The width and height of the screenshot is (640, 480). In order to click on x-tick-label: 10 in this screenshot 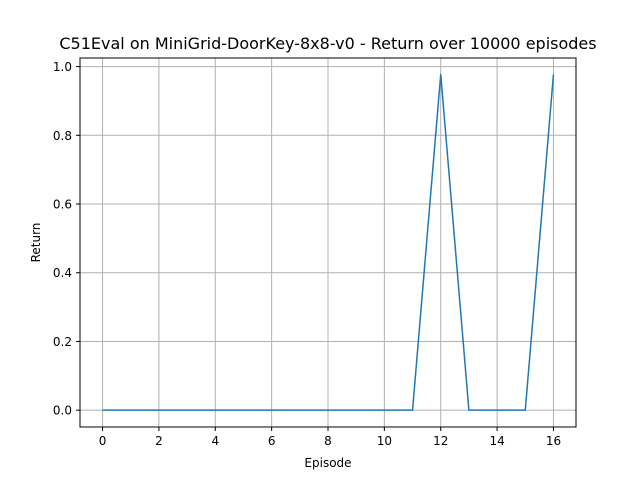, I will do `click(384, 441)`.